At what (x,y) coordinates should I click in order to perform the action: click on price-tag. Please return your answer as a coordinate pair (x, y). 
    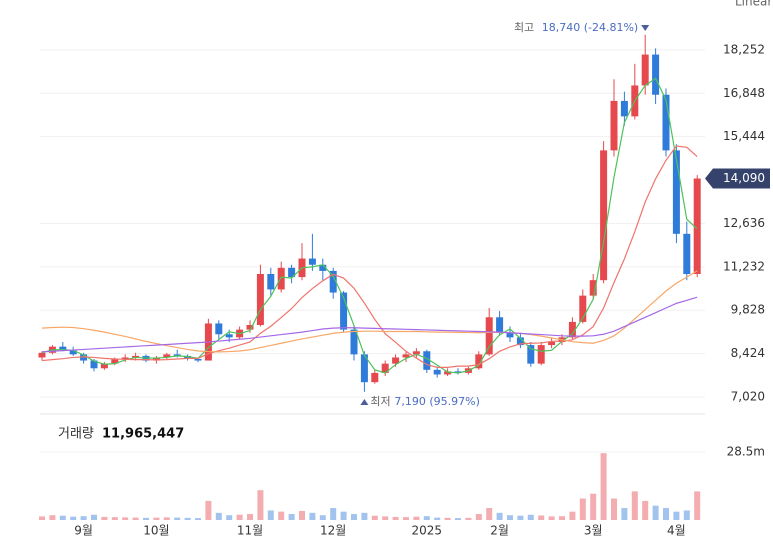
    Looking at the image, I should click on (737, 178).